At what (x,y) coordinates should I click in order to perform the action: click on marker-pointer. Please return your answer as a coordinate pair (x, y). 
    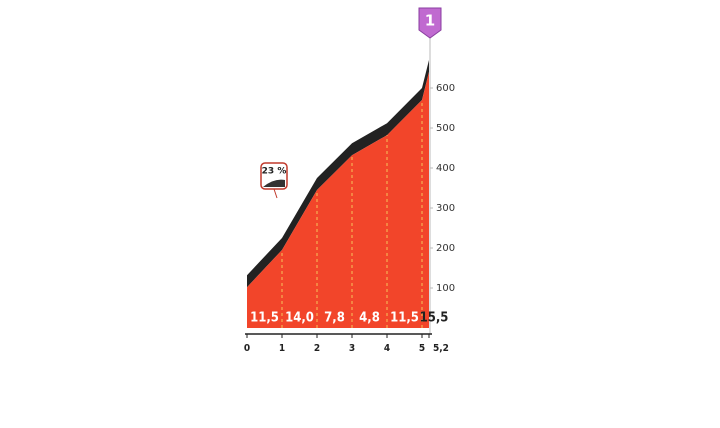
    Looking at the image, I should click on (275, 193).